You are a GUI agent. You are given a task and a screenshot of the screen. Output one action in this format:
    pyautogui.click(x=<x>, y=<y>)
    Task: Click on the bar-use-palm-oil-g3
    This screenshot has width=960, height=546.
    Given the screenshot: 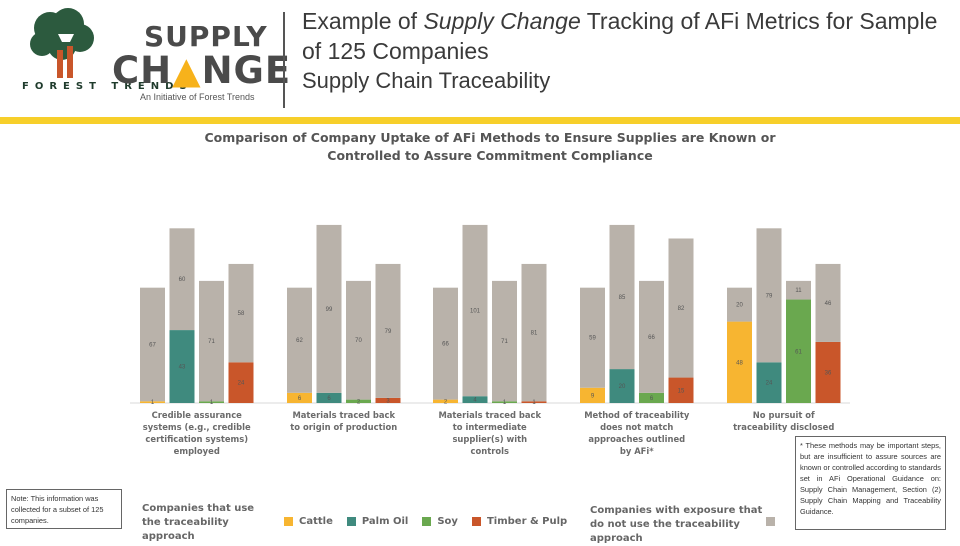 What is the action you would take?
    pyautogui.click(x=475, y=399)
    